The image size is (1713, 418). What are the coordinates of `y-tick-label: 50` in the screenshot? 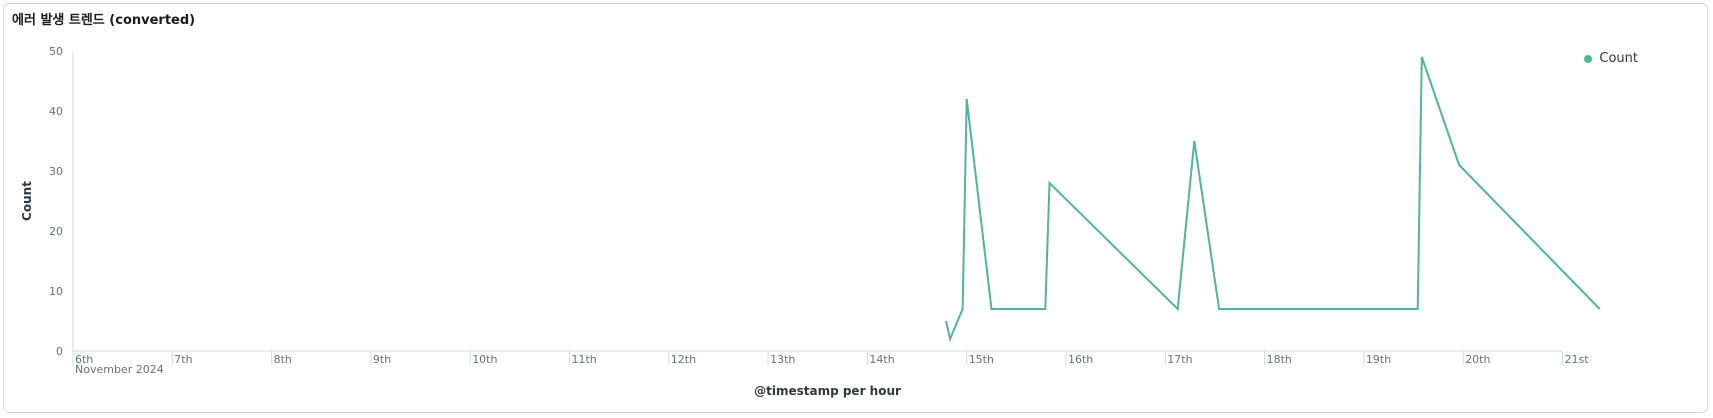 It's located at (56, 51).